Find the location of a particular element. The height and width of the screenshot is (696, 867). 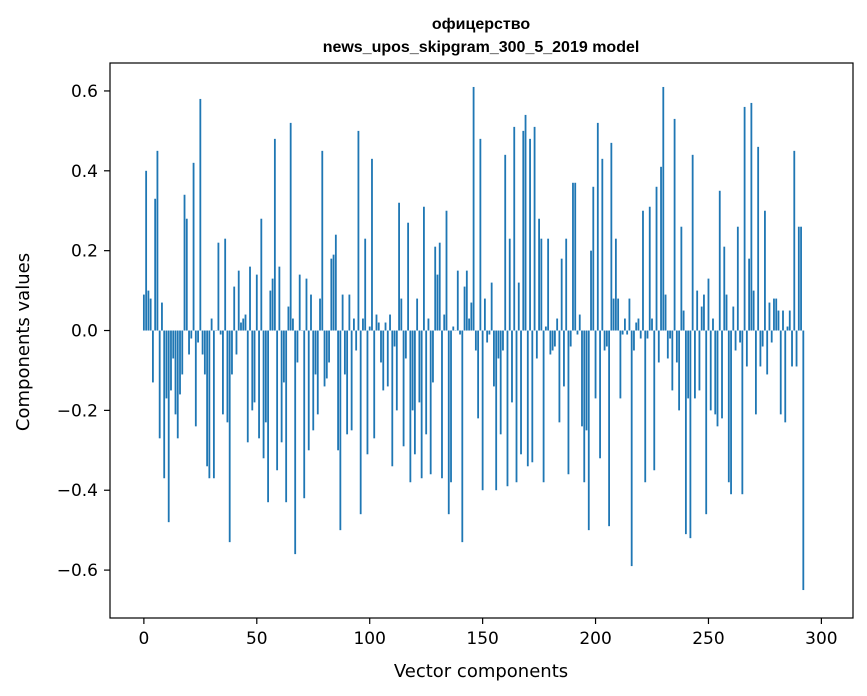

y-tick-label: 0.2 is located at coordinates (84, 252).